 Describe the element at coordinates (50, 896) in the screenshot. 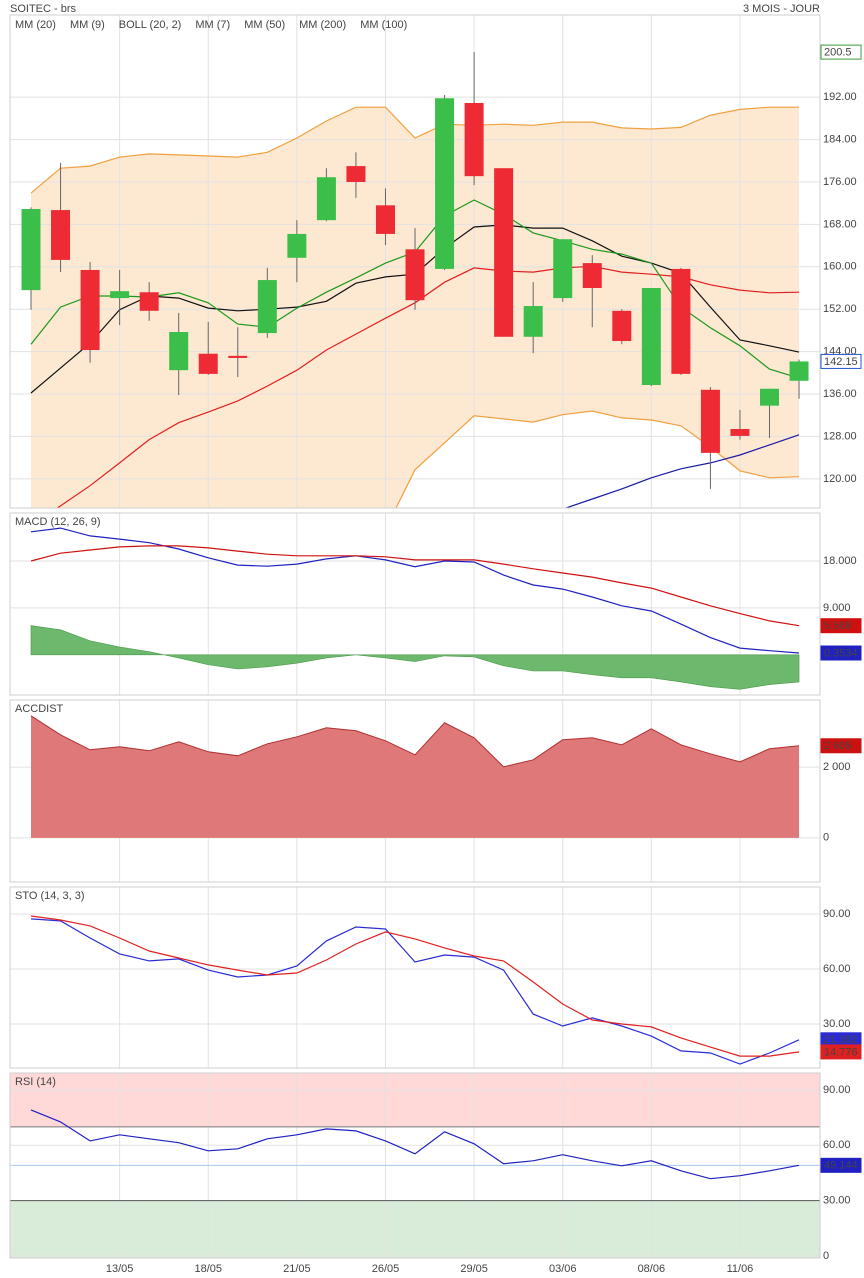

I see `panel-title: STO (14, 3, 3)` at that location.